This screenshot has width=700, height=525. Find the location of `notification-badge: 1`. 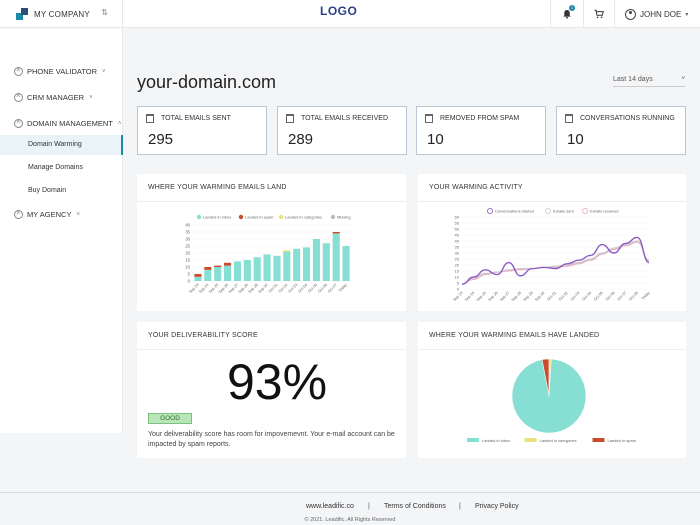

notification-badge: 1 is located at coordinates (572, 8).